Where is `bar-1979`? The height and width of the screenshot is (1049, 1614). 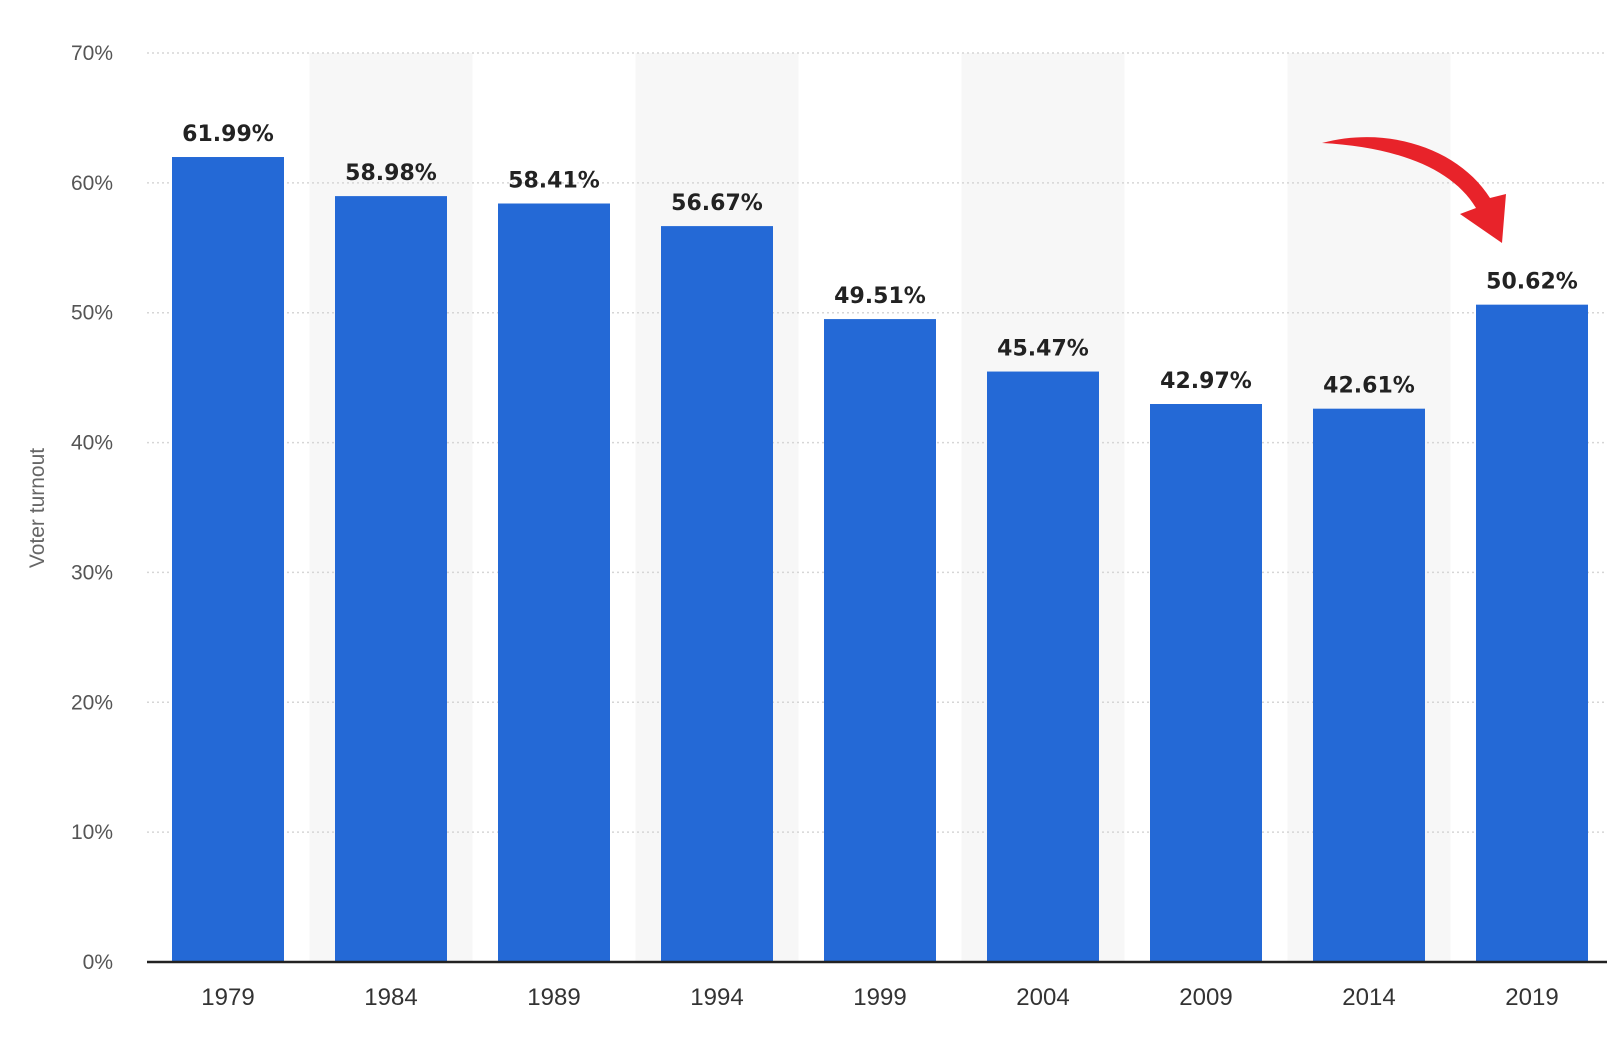
bar-1979 is located at coordinates (228, 559).